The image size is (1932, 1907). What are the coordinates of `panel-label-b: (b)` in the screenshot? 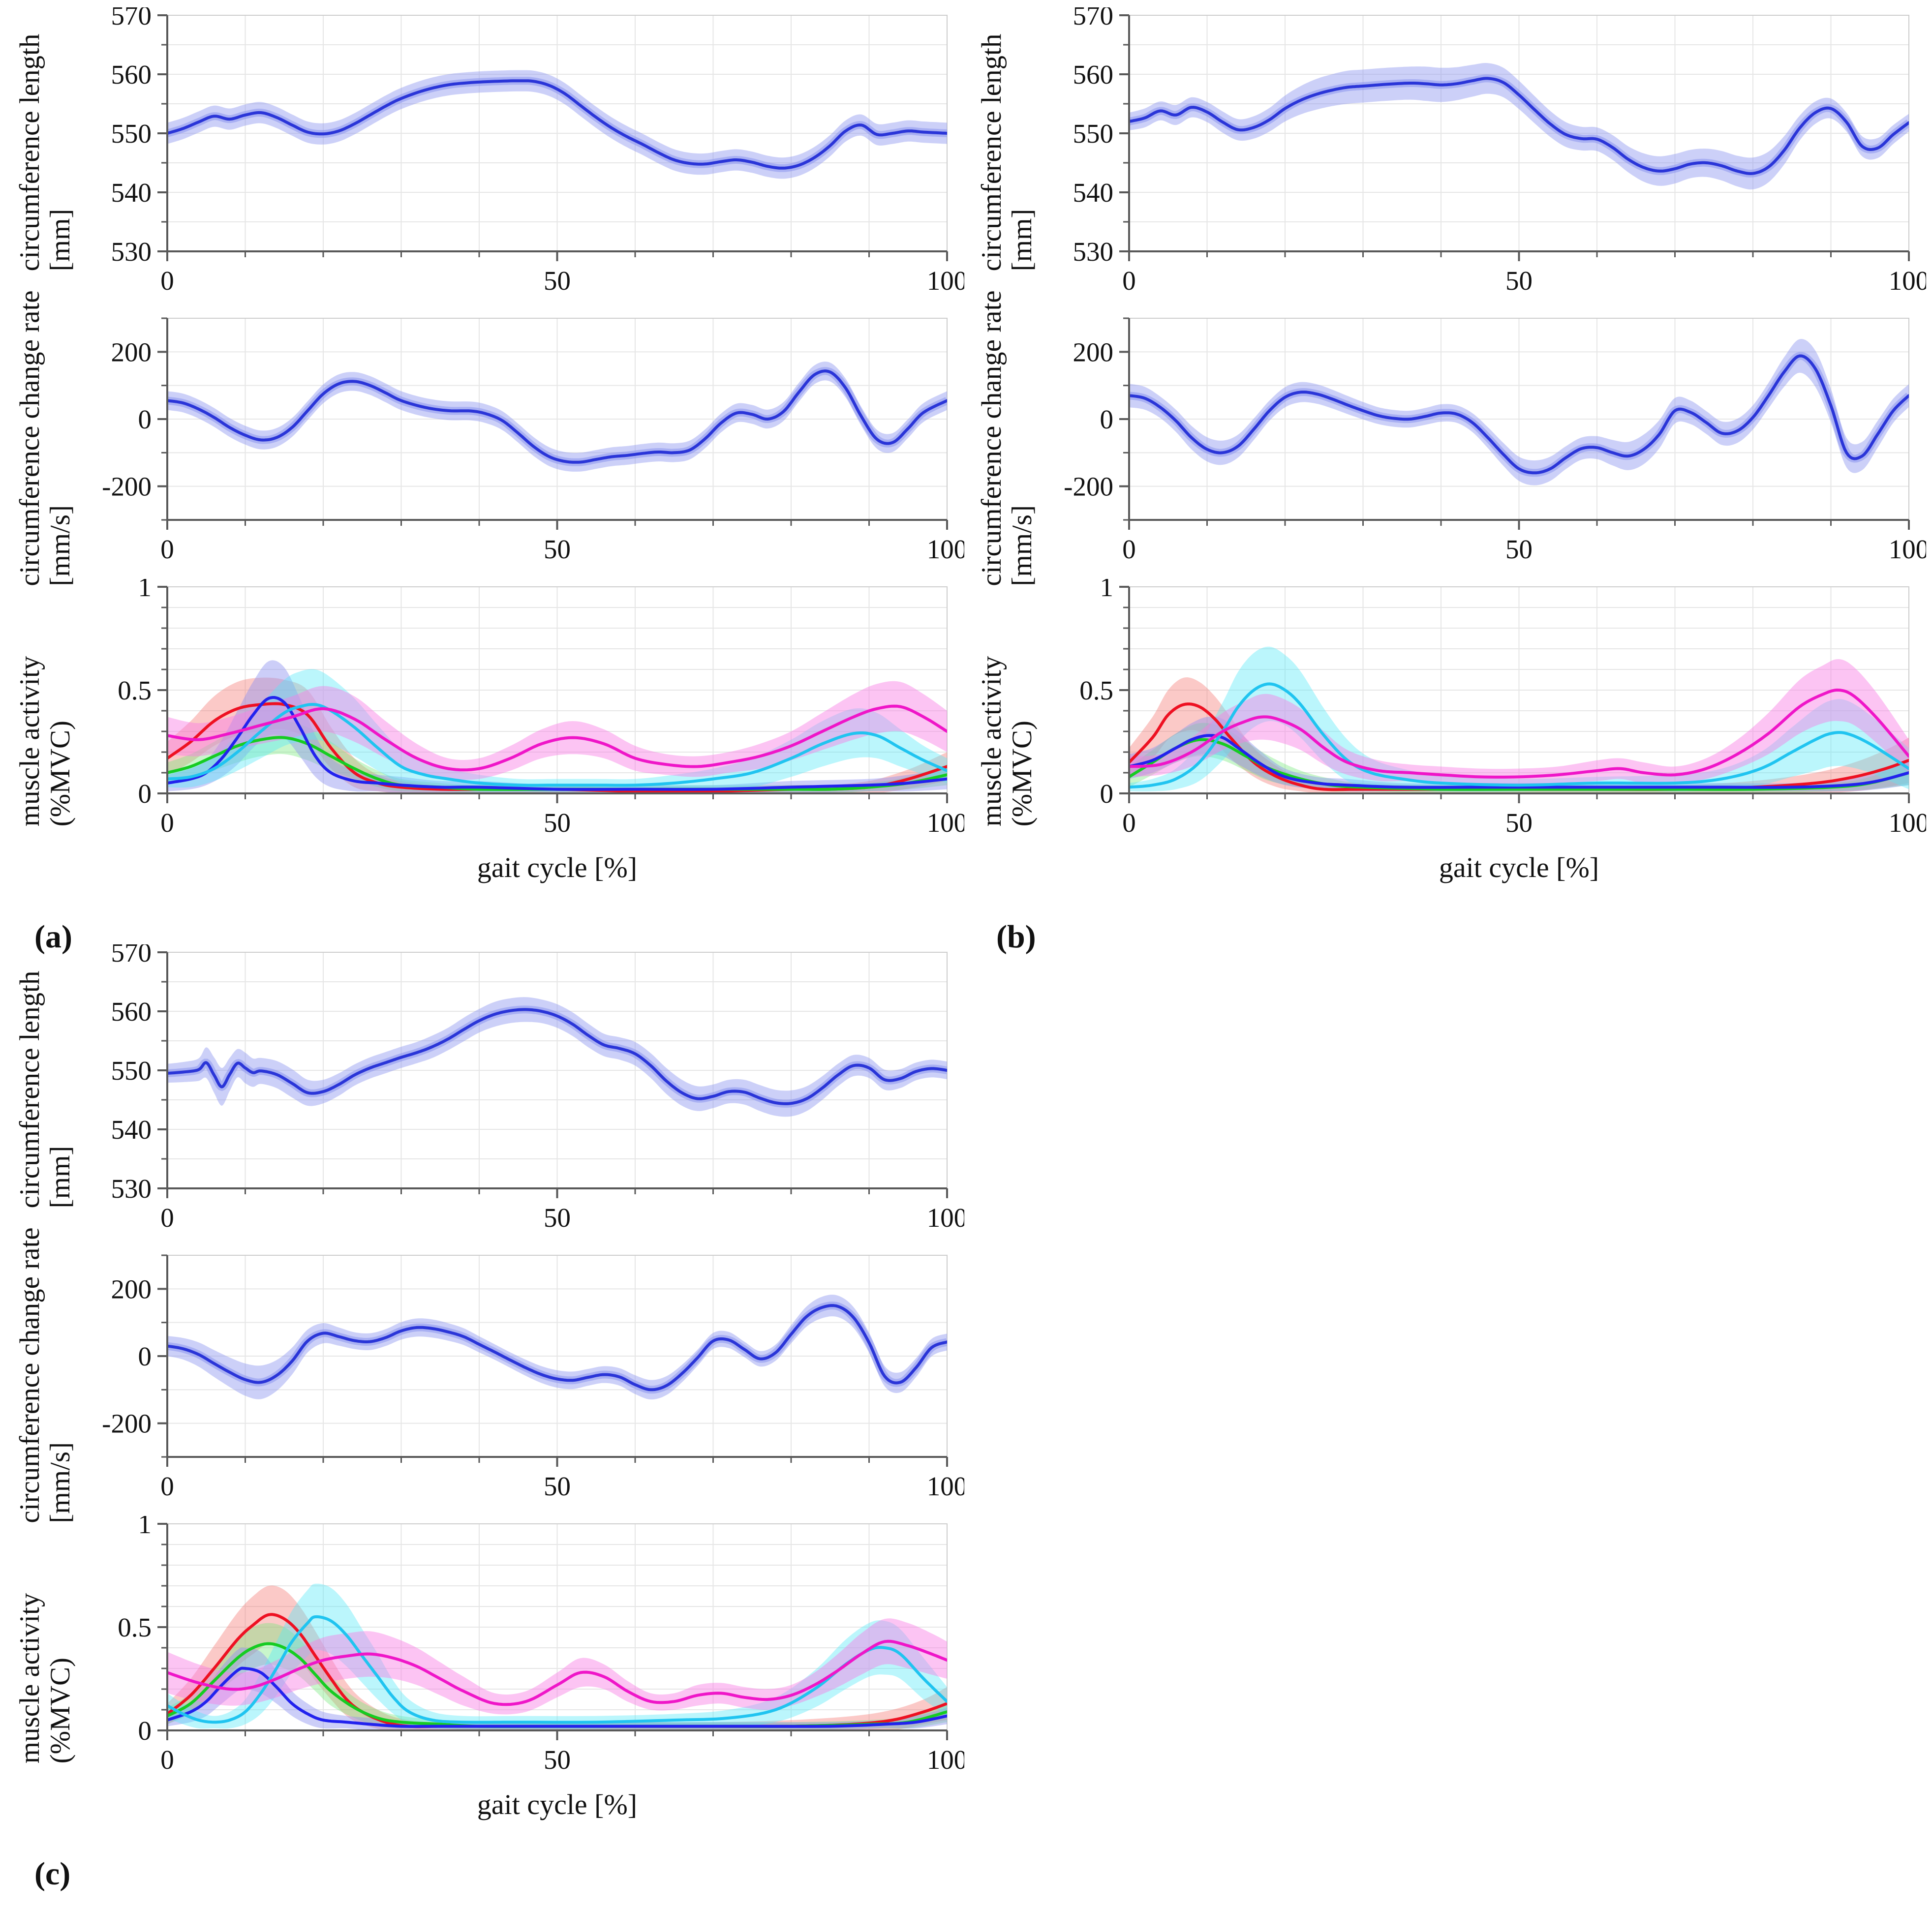 It's located at (1016, 937).